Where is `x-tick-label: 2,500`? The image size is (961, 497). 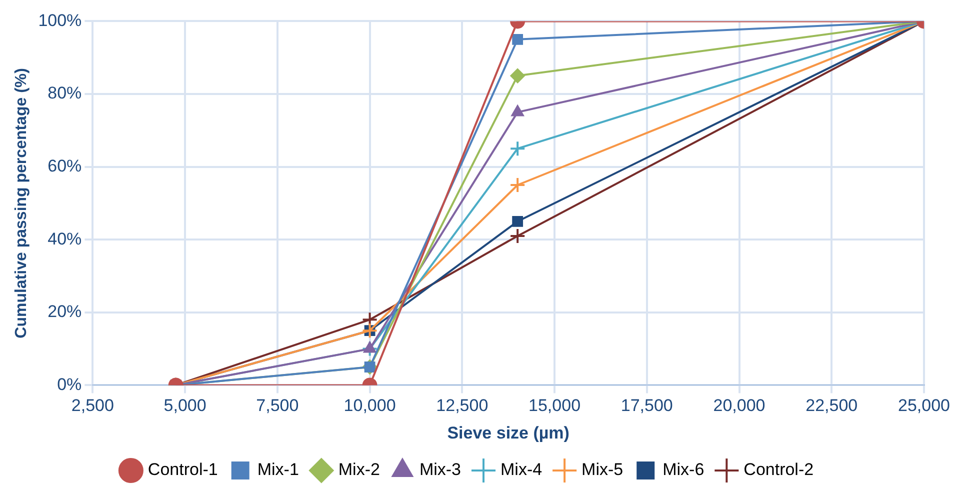
x-tick-label: 2,500 is located at coordinates (92, 406).